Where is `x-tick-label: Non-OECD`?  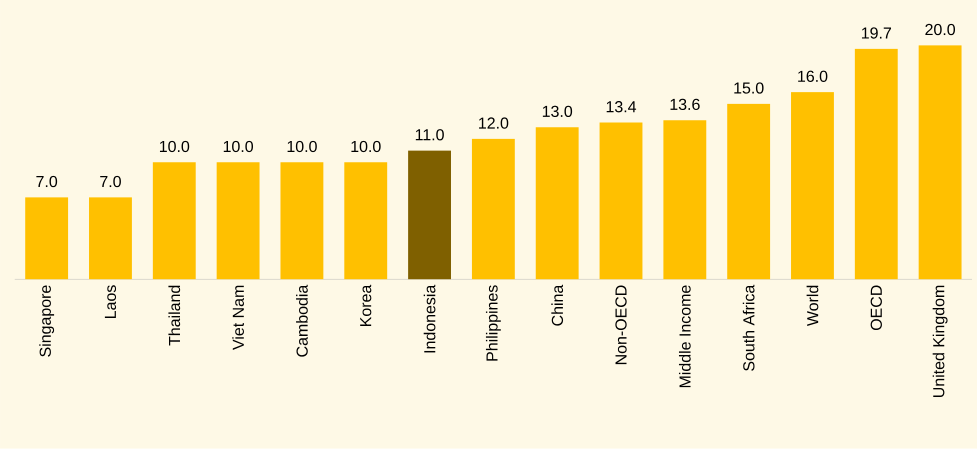
x-tick-label: Non-OECD is located at coordinates (621, 325).